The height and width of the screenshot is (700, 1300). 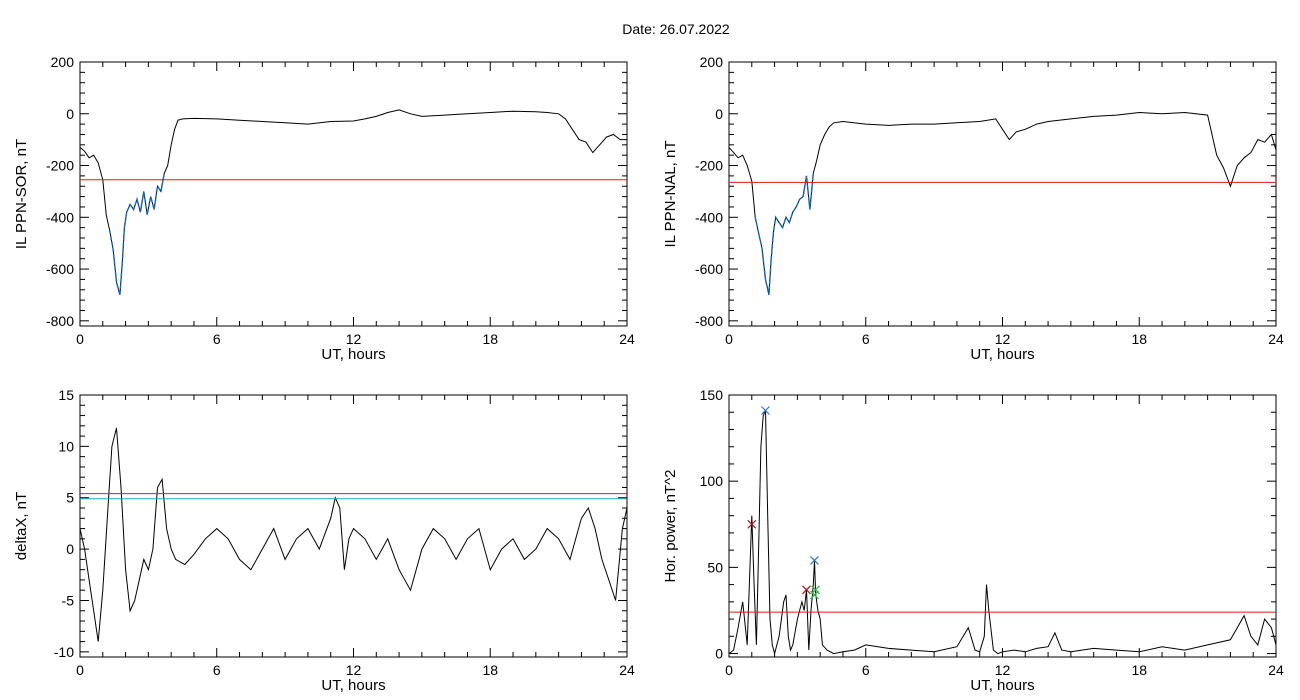 What do you see at coordinates (712, 395) in the screenshot?
I see `y-tick-label: 150` at bounding box center [712, 395].